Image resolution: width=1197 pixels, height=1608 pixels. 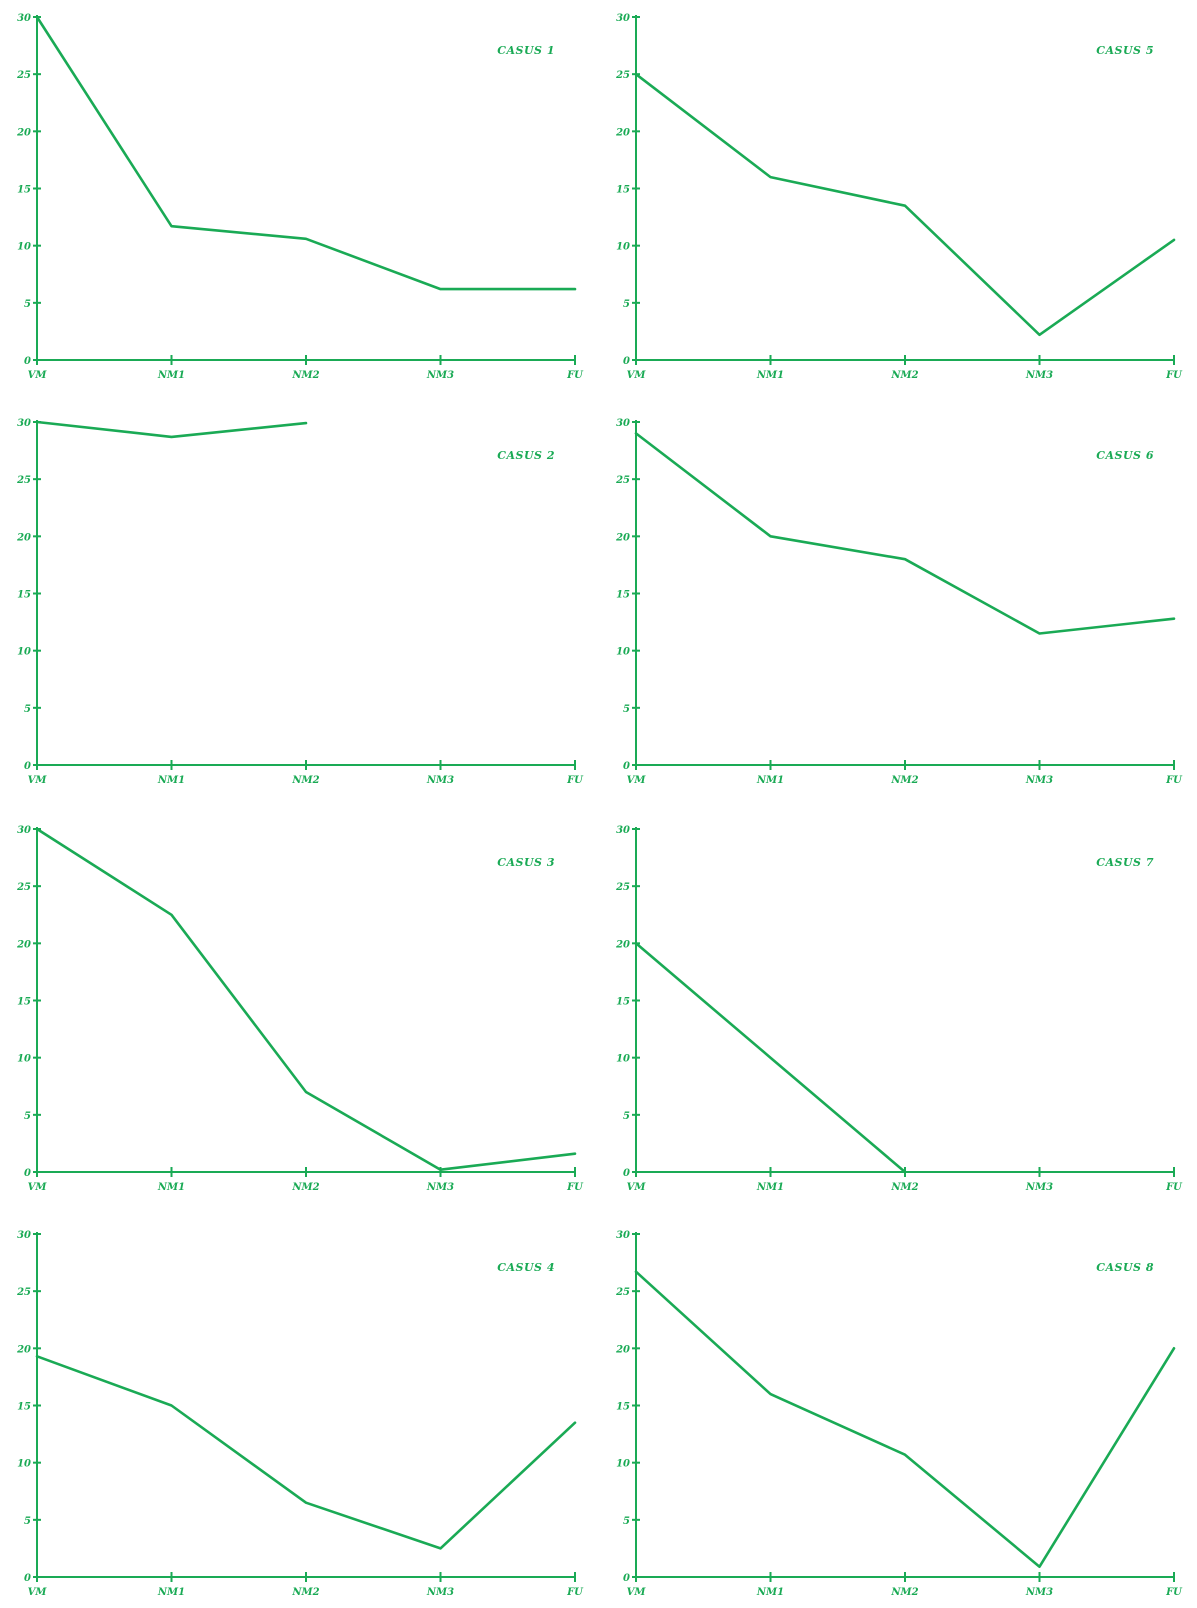 I want to click on chart-title: CASUS 5, so click(x=1125, y=50).